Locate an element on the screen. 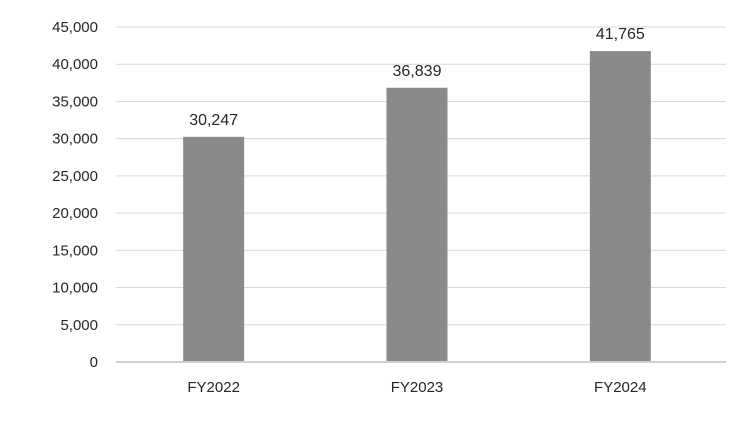  bar-fy2023 is located at coordinates (417, 224).